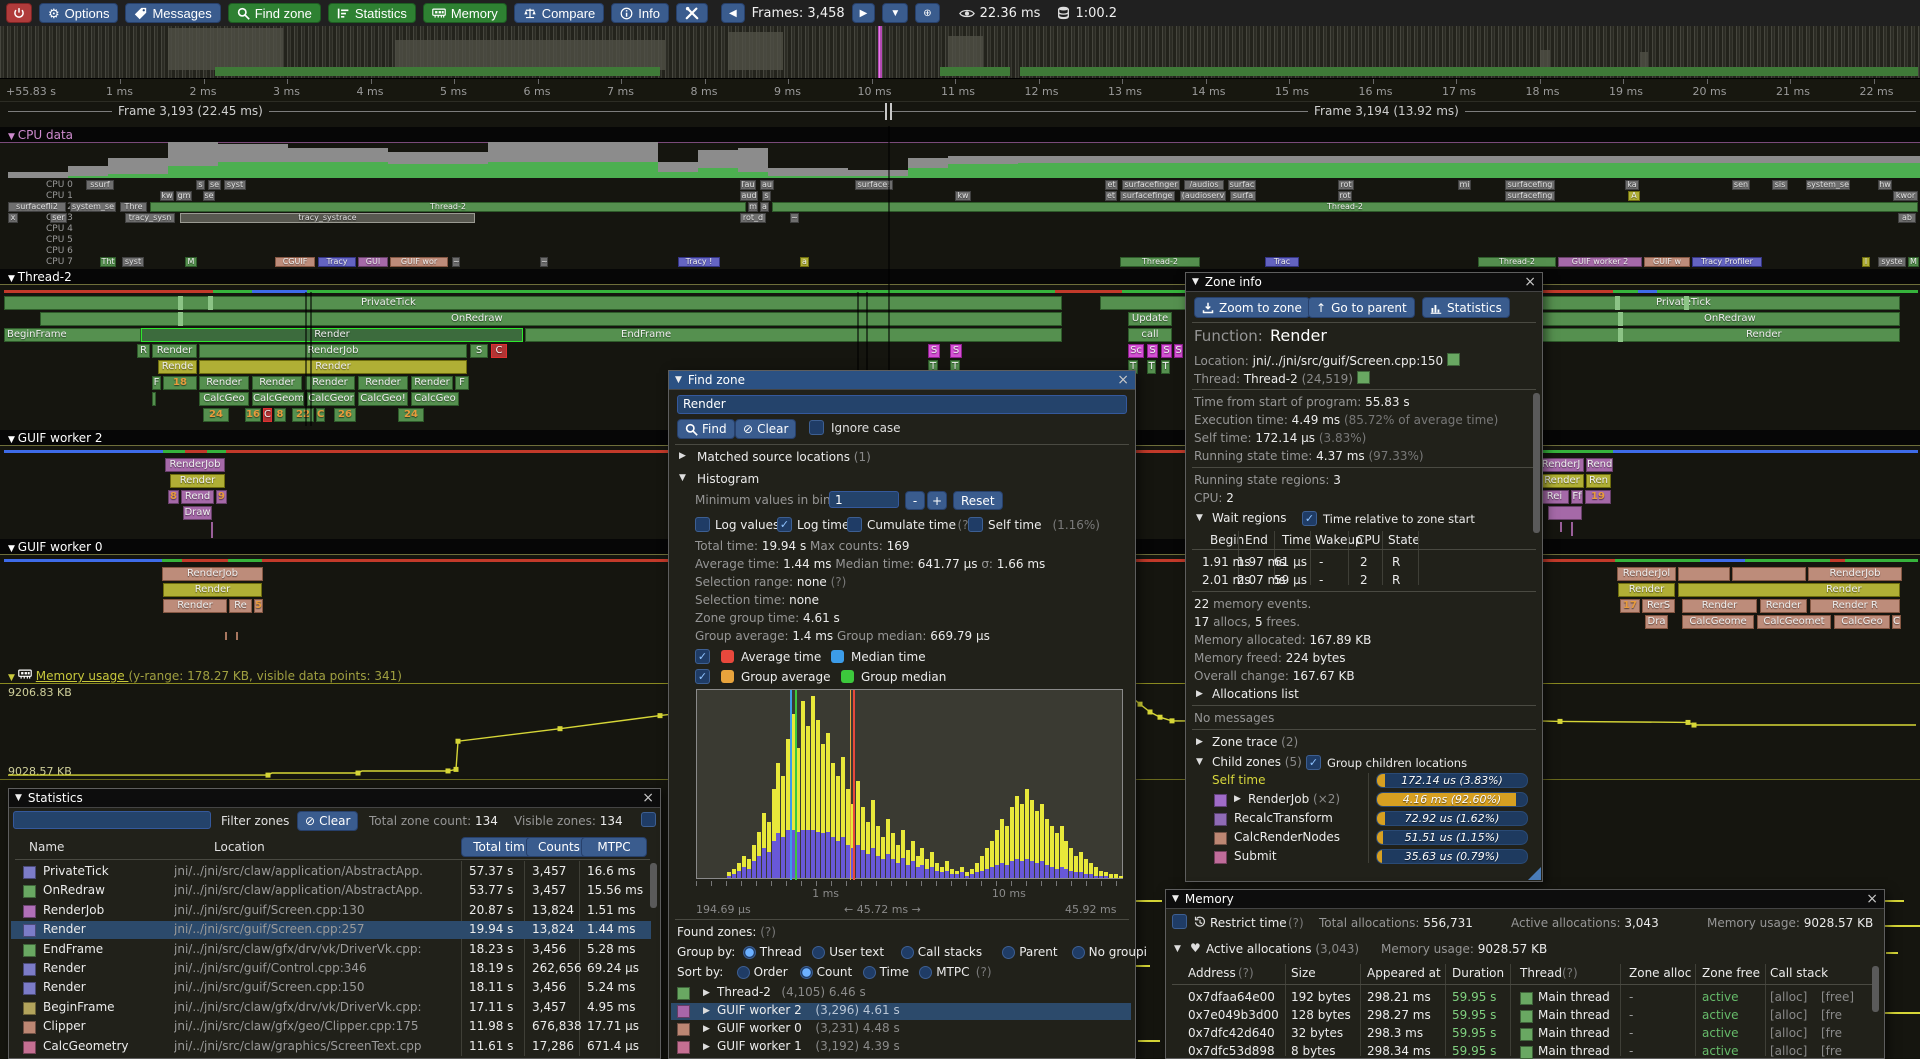  What do you see at coordinates (1212, 973) in the screenshot?
I see `column-header: Address` at bounding box center [1212, 973].